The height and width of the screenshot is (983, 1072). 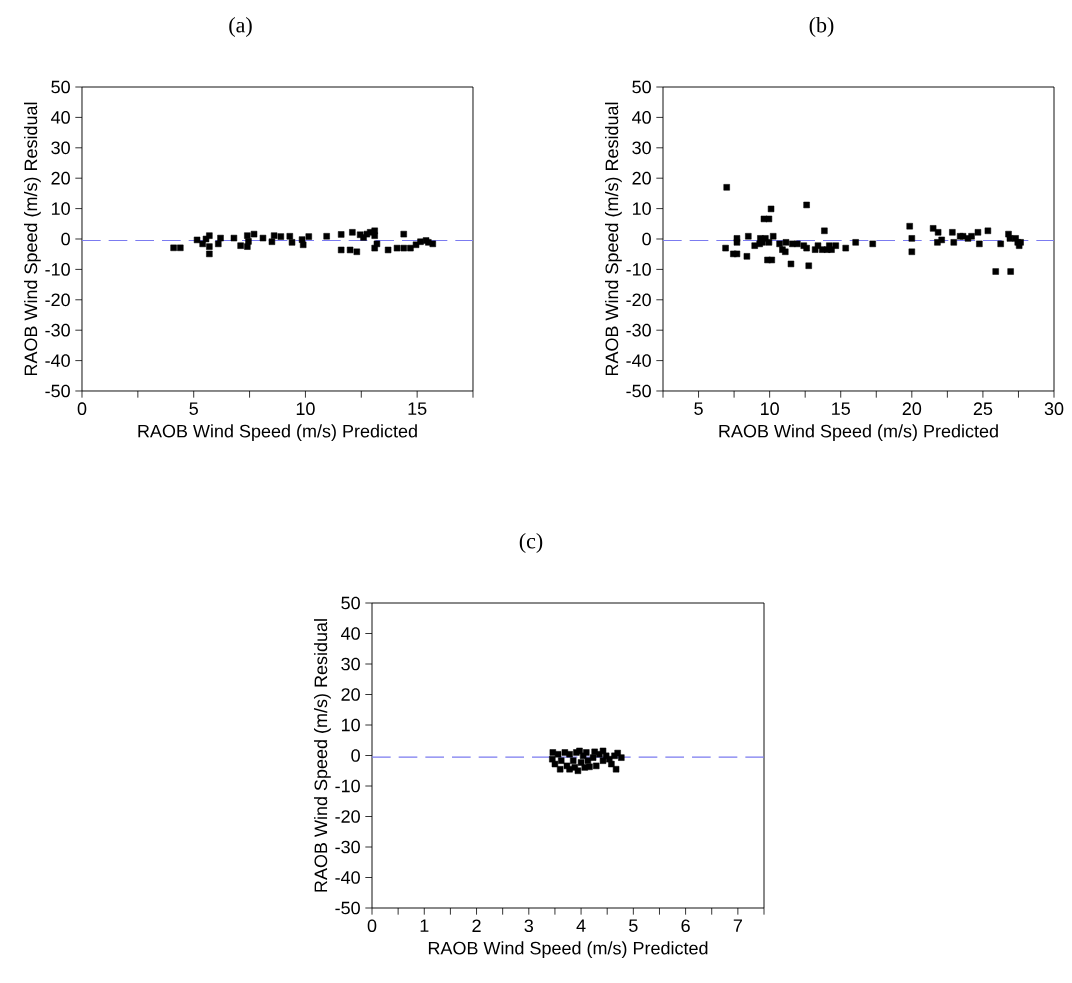 What do you see at coordinates (912, 409) in the screenshot?
I see `x-tick-label: 20` at bounding box center [912, 409].